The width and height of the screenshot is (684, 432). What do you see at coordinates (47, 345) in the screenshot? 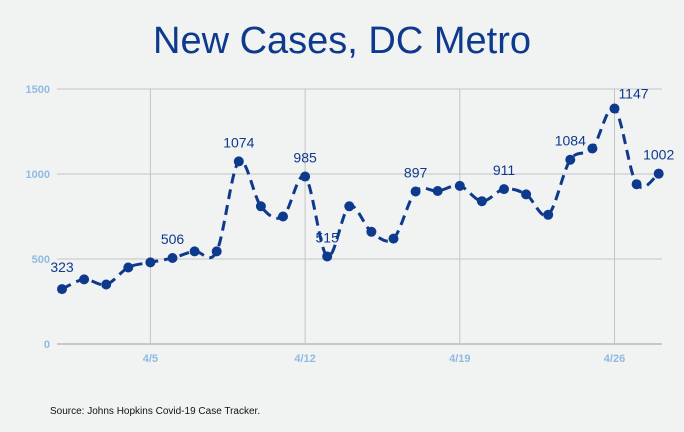
I see `y-tick-label: 0` at bounding box center [47, 345].